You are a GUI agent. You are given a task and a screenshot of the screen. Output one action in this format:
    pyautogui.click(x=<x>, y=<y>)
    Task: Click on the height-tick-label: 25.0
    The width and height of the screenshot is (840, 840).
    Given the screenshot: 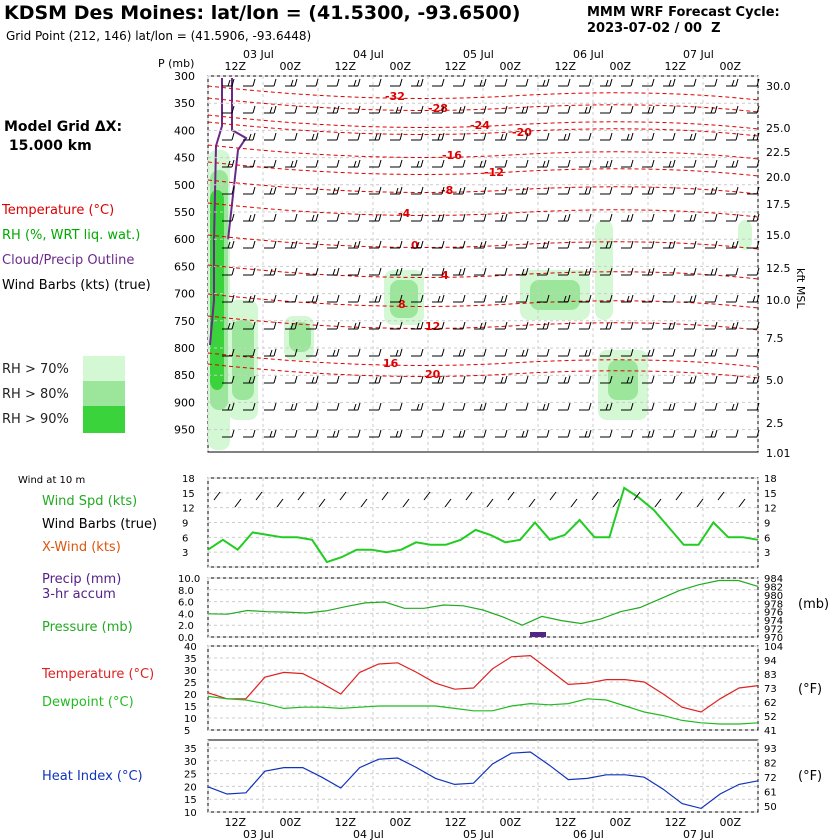 What is the action you would take?
    pyautogui.click(x=778, y=128)
    